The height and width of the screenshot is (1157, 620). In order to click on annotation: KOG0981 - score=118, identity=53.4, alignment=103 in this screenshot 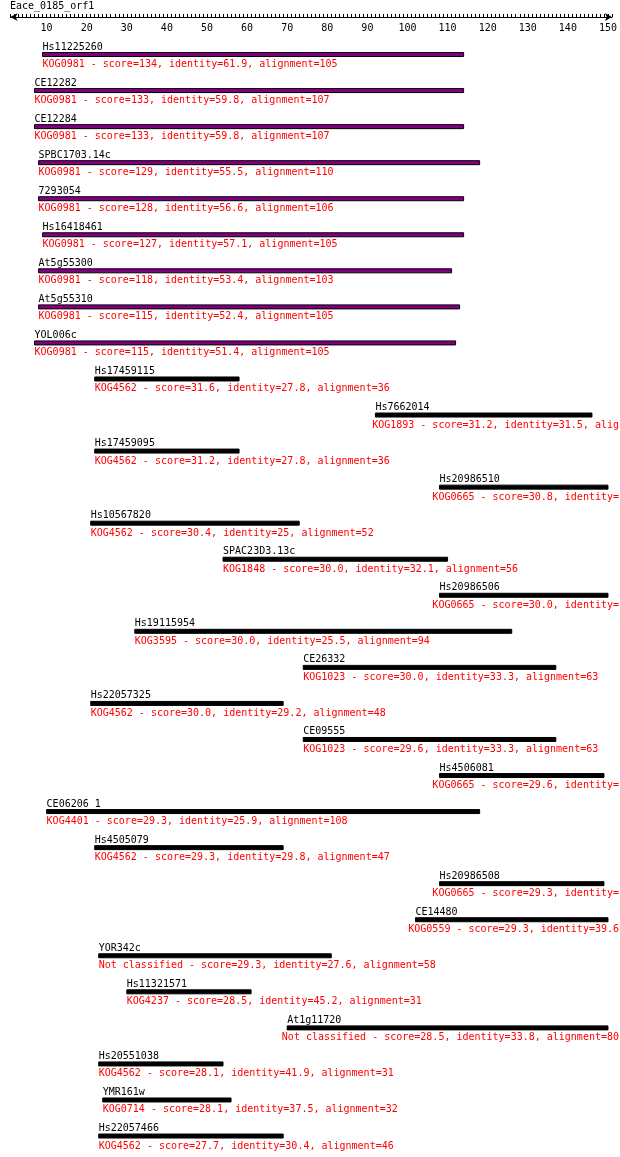, I will do `click(186, 280)`.